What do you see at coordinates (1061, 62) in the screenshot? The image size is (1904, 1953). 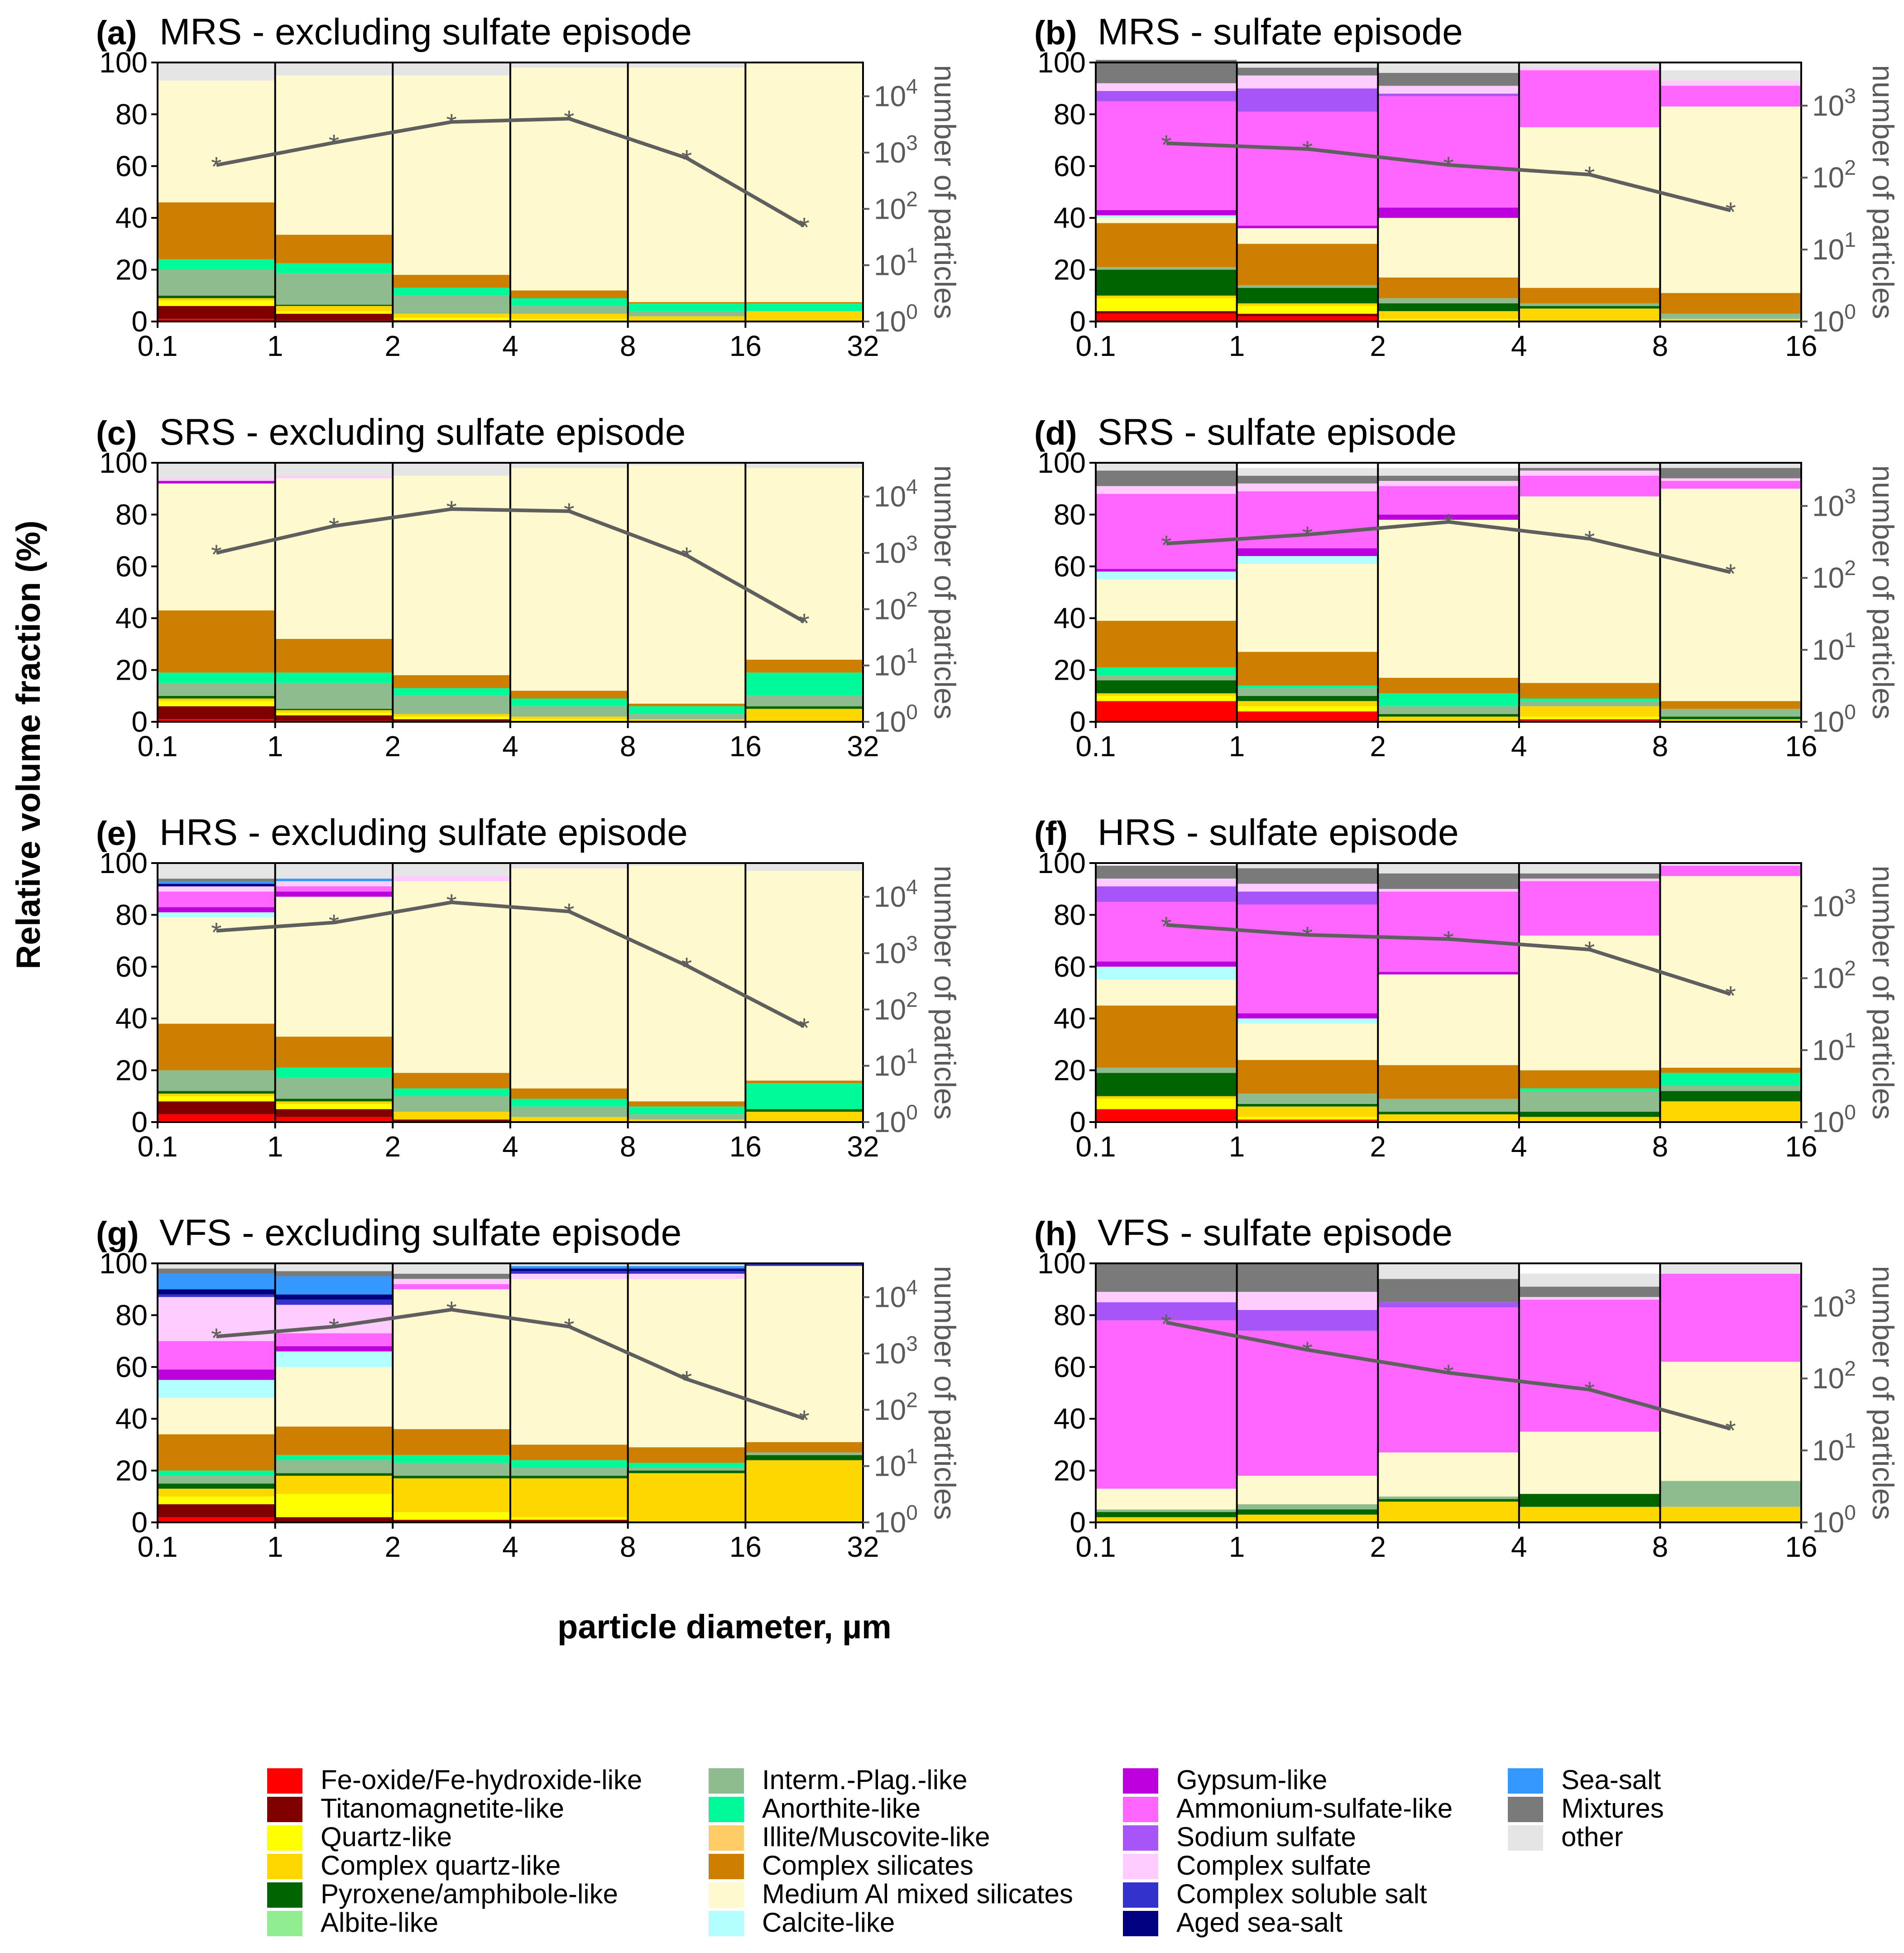 I see `y-tick-label: 100` at bounding box center [1061, 62].